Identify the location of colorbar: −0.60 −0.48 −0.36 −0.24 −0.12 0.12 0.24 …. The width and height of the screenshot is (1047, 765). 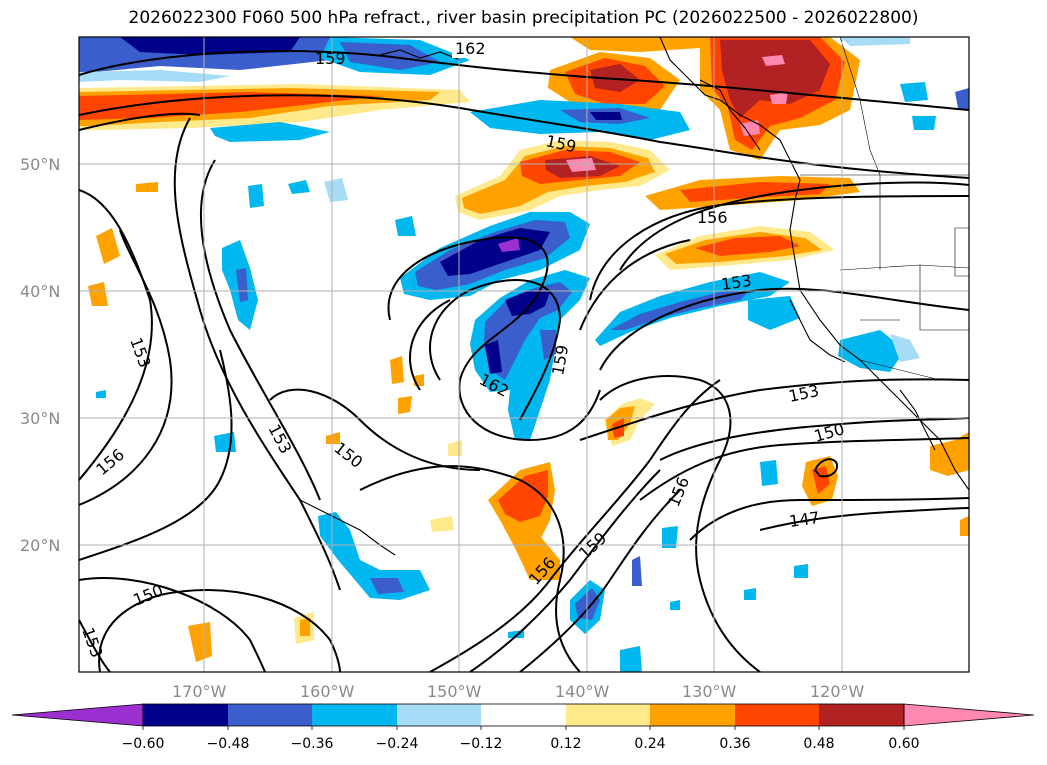
(523, 727).